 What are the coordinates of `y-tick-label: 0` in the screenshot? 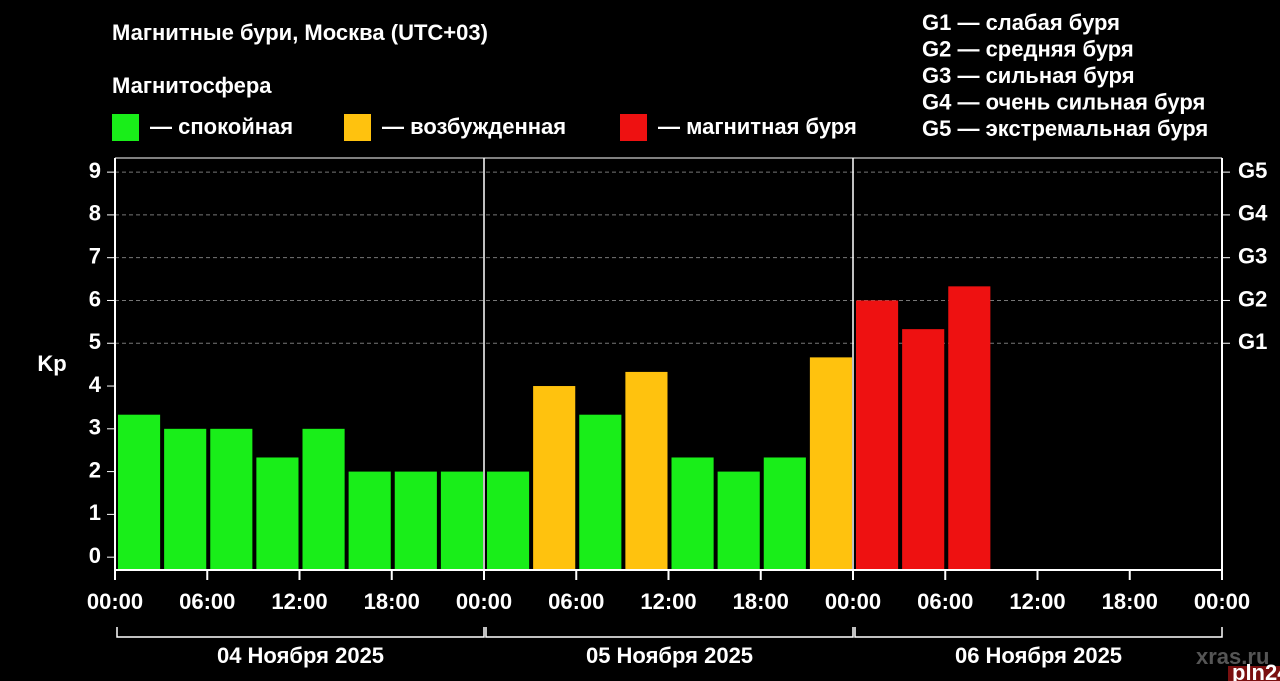 It's located at (95, 555).